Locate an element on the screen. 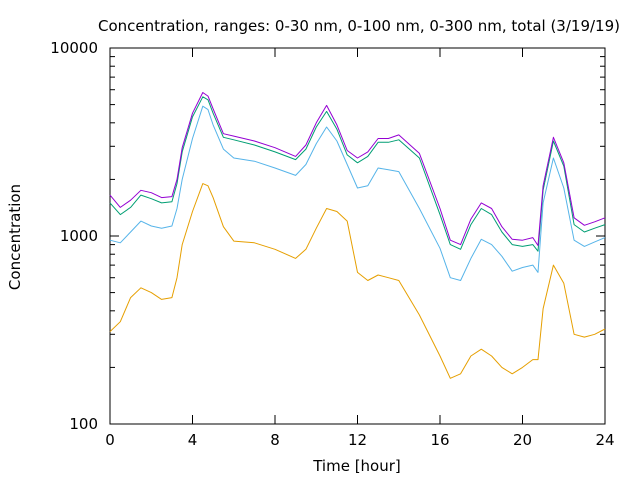 This screenshot has height=480, width=640. x-tick-labels: 0 4 8 12 16 20 24 is located at coordinates (359, 440).